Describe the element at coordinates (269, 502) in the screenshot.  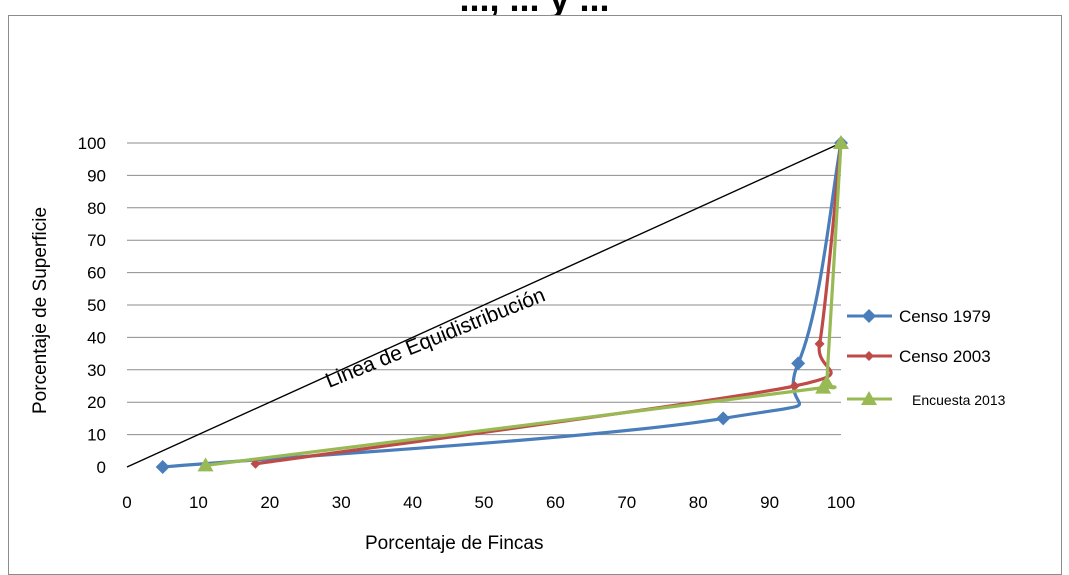
I see `x-tick-label: 20` at that location.